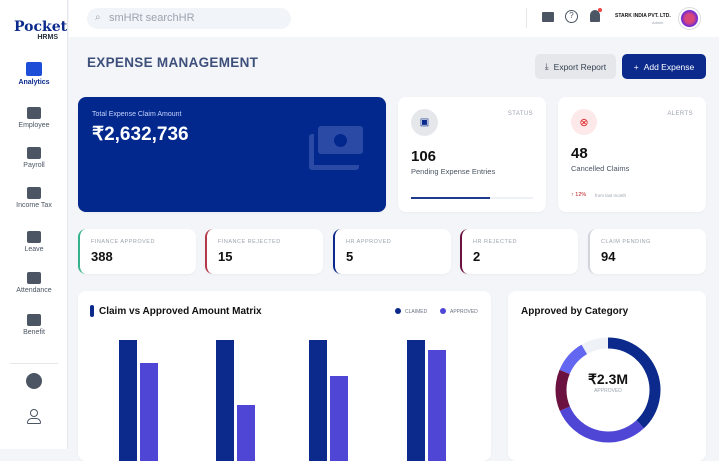 The height and width of the screenshot is (461, 719). I want to click on status-card: ▣ STATUS 106 Pending Expense Entries, so click(472, 154).